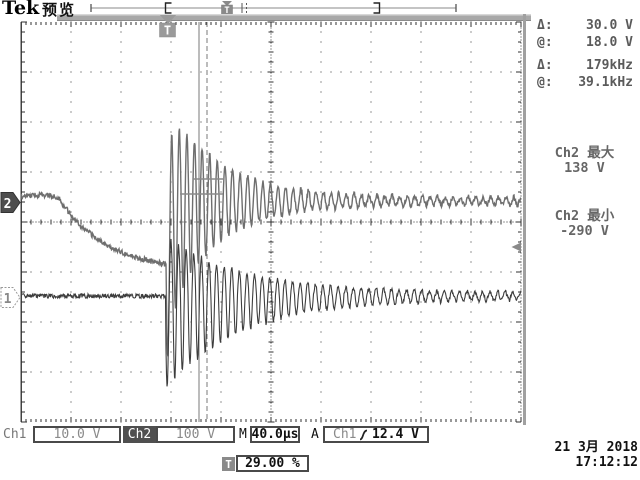 Image resolution: width=640 pixels, height=480 pixels. I want to click on measurement-value: -290 V, so click(584, 231).